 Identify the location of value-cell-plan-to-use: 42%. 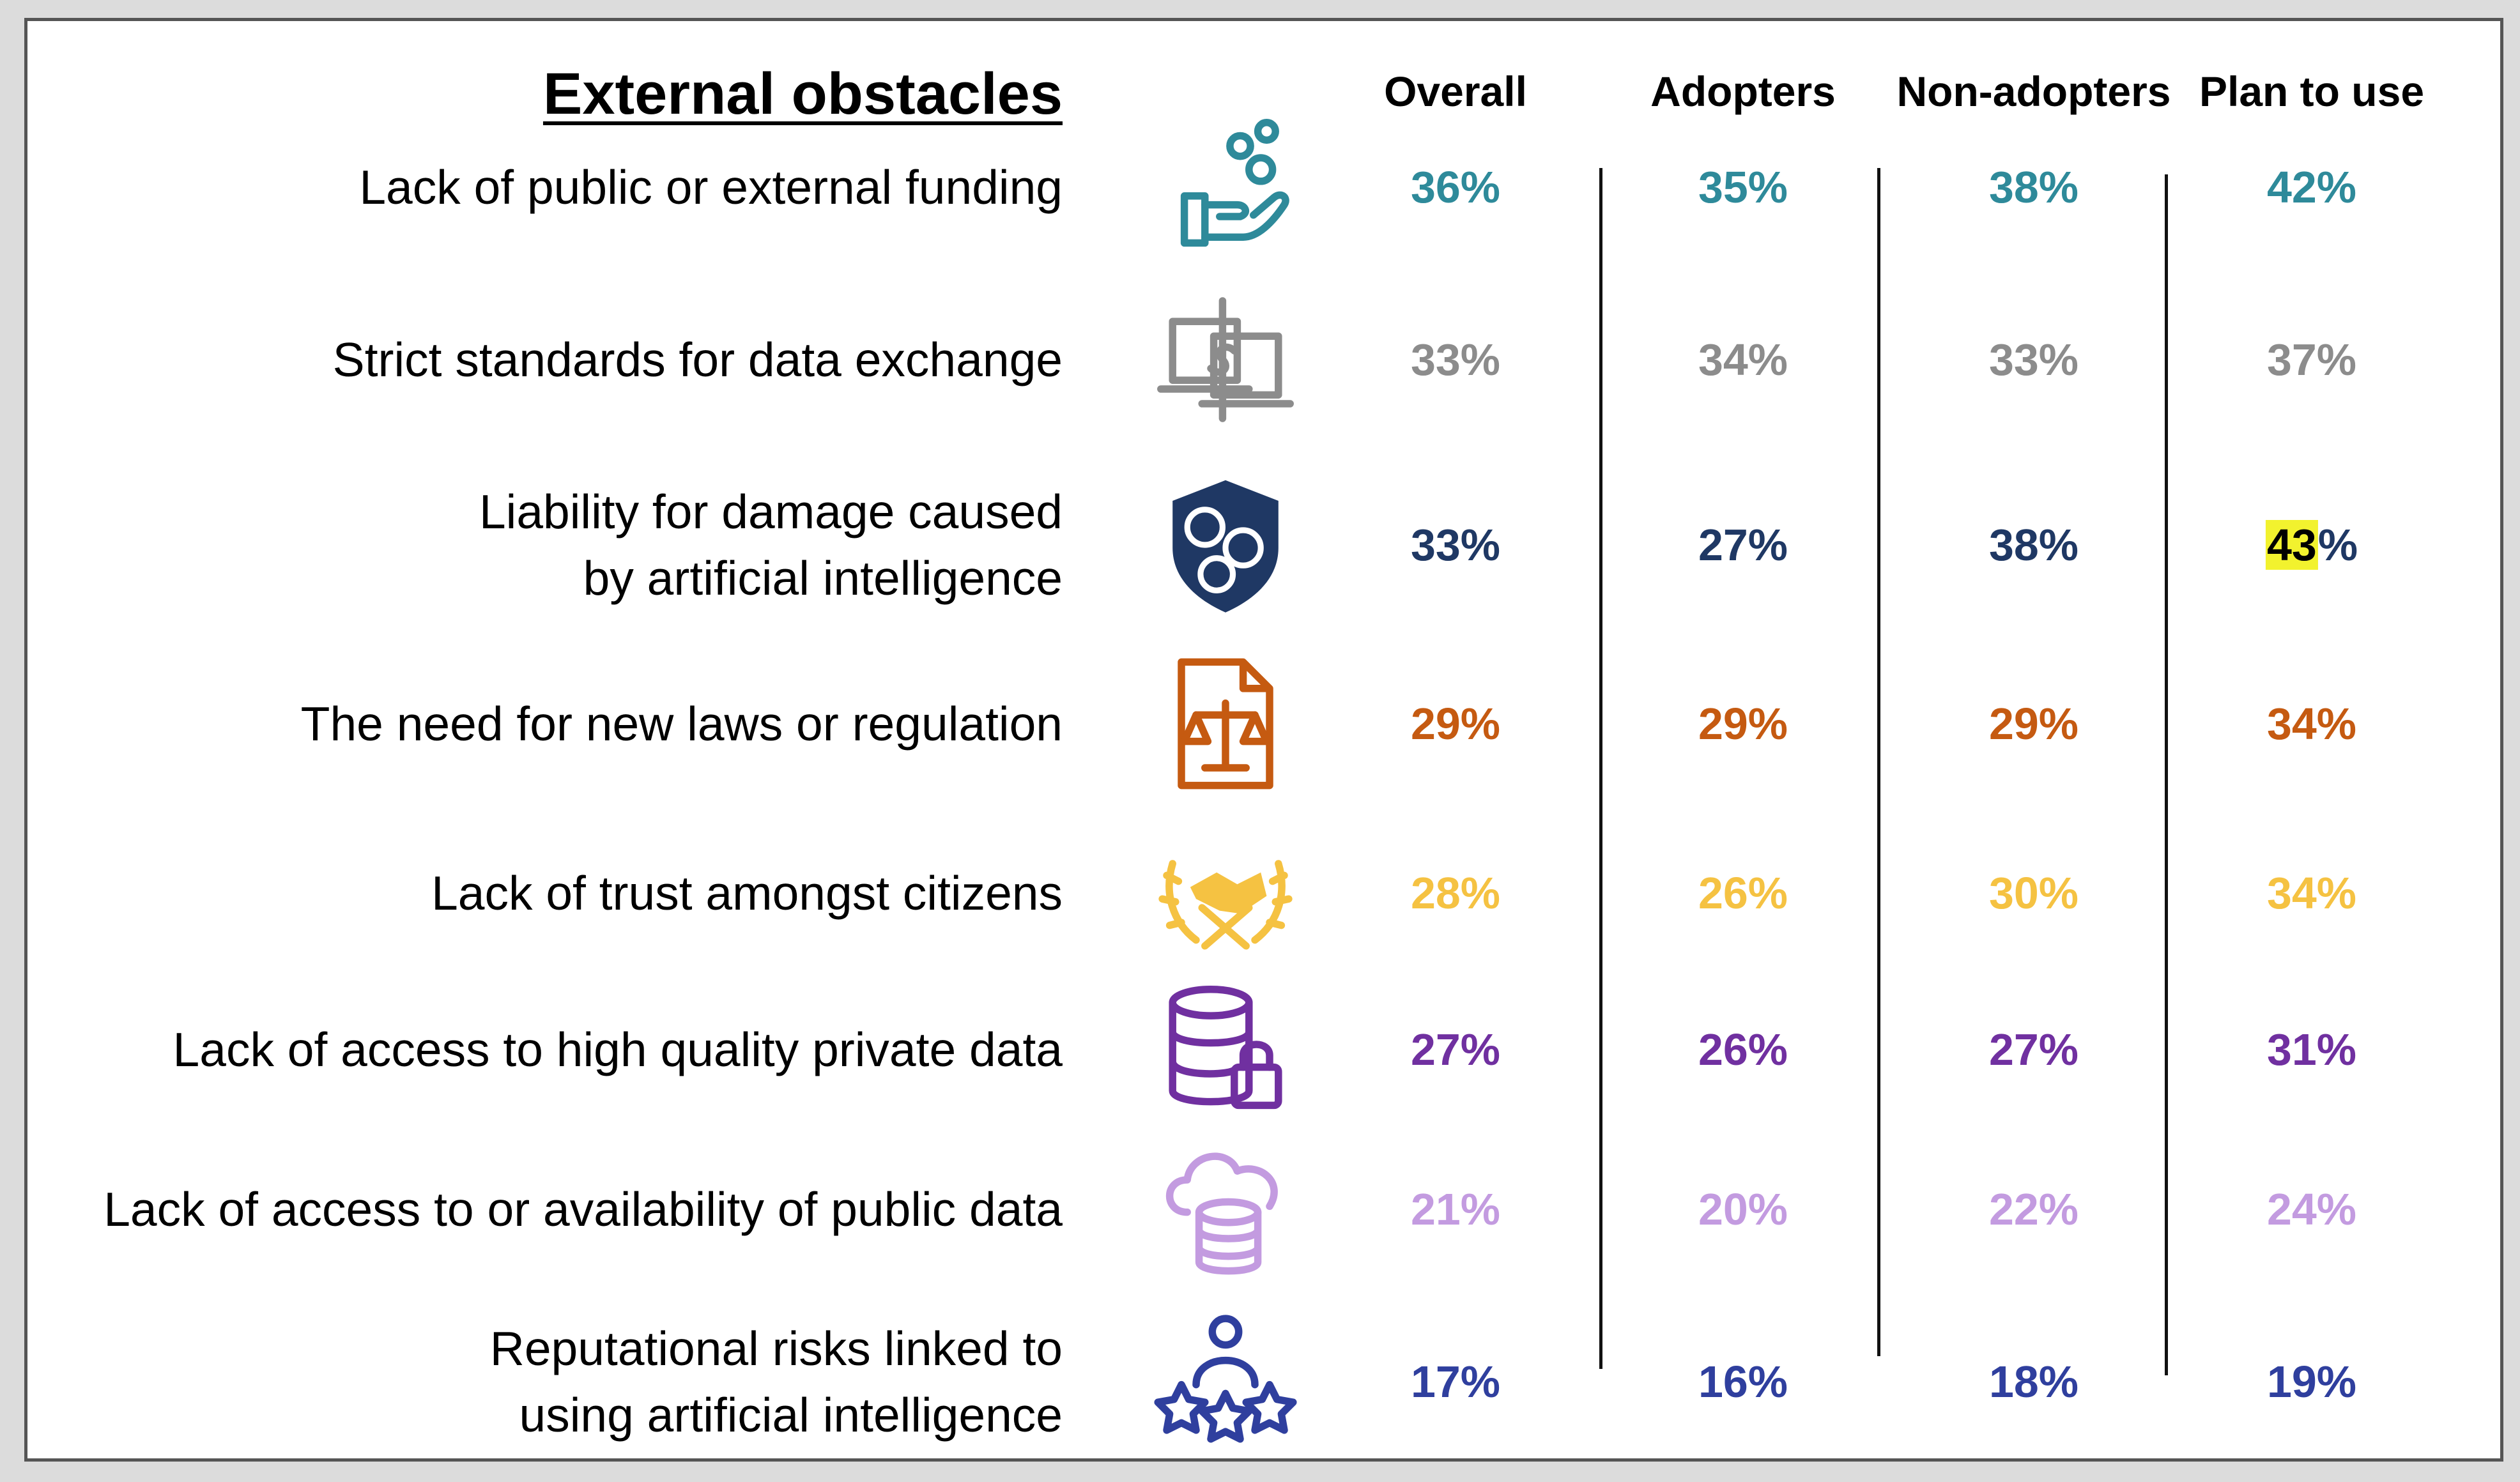
(2311, 187).